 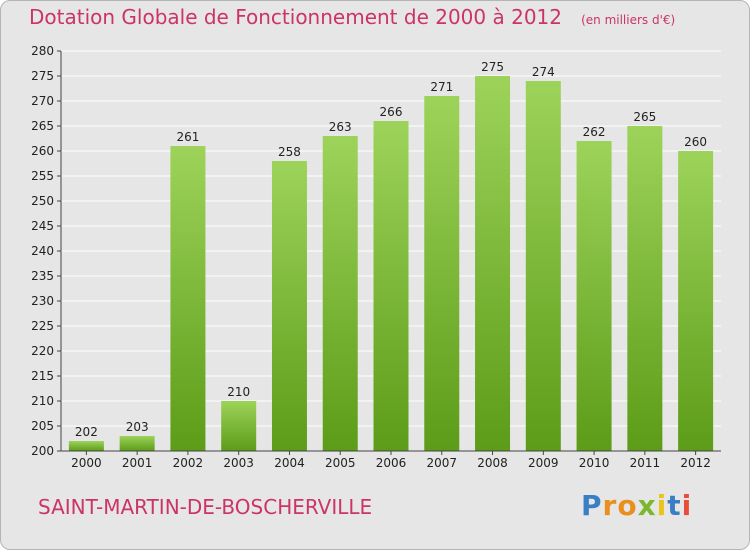 I want to click on x-tick-label: 2002, so click(x=188, y=463).